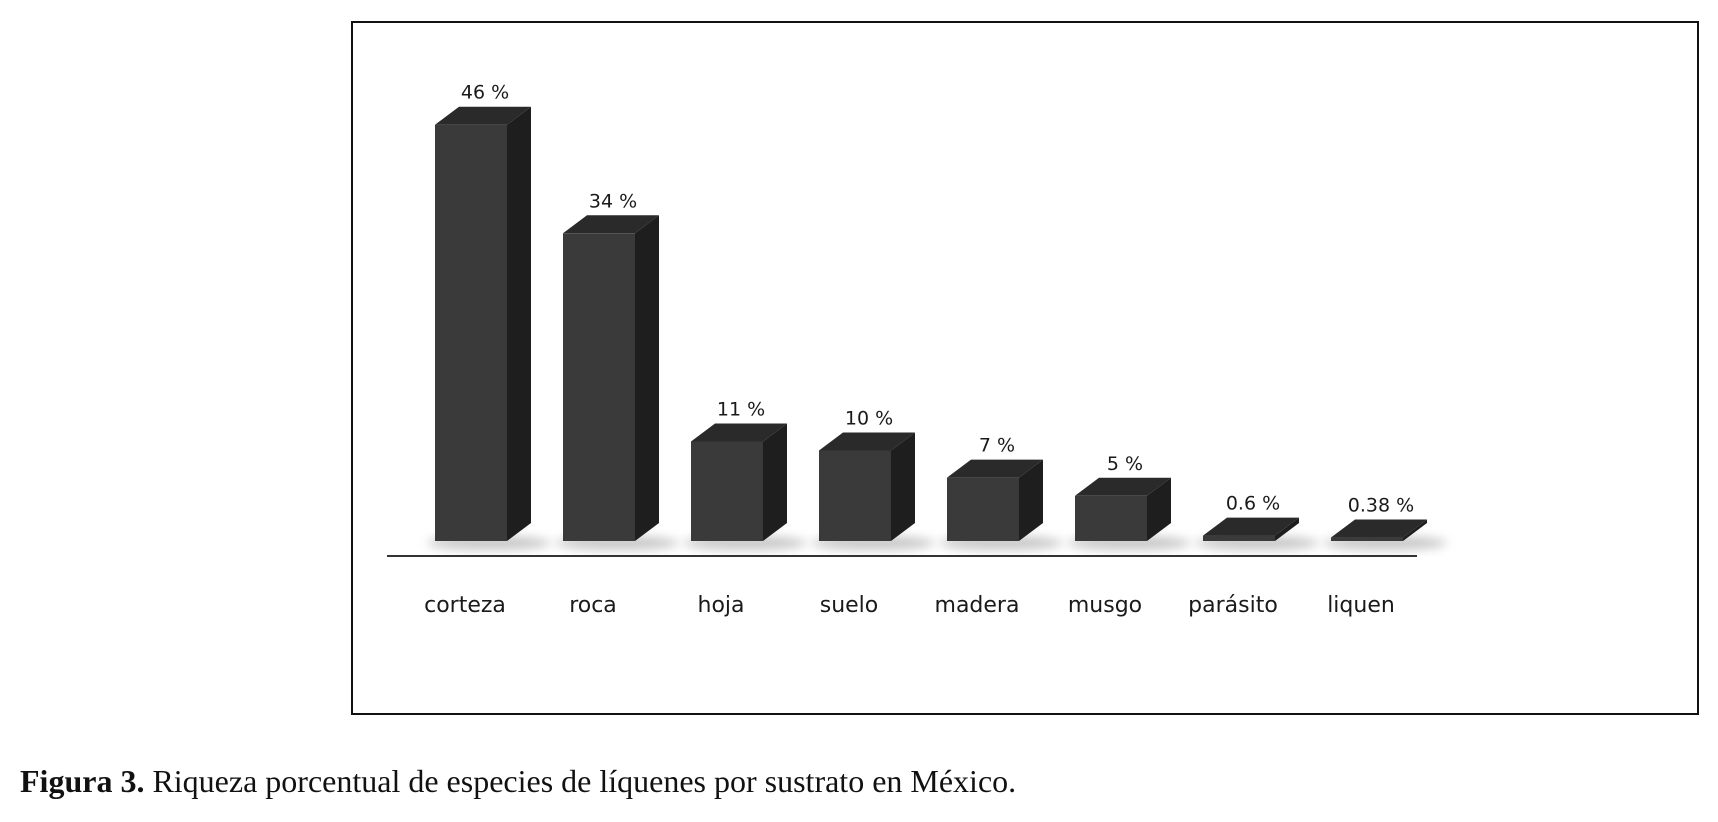 The width and height of the screenshot is (1718, 822). What do you see at coordinates (1361, 605) in the screenshot?
I see `x-tick-label: liquen` at bounding box center [1361, 605].